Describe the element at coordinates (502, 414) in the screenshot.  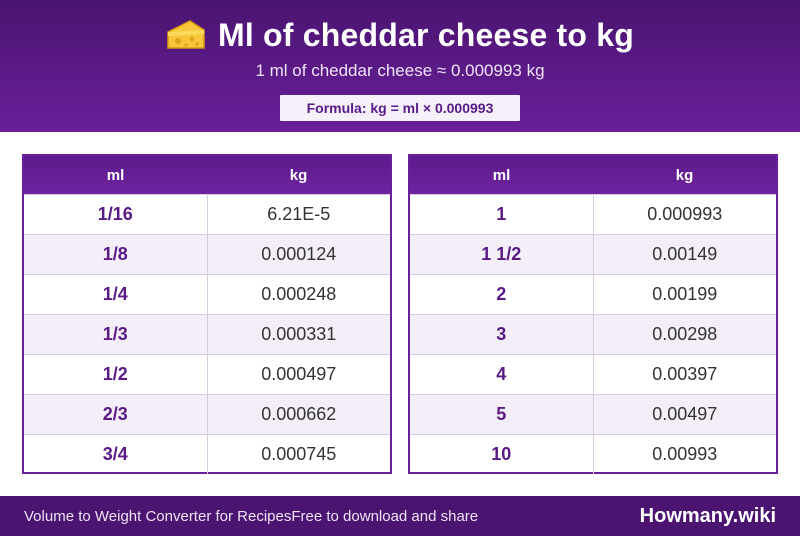
I see `ml-cell: 5` at that location.